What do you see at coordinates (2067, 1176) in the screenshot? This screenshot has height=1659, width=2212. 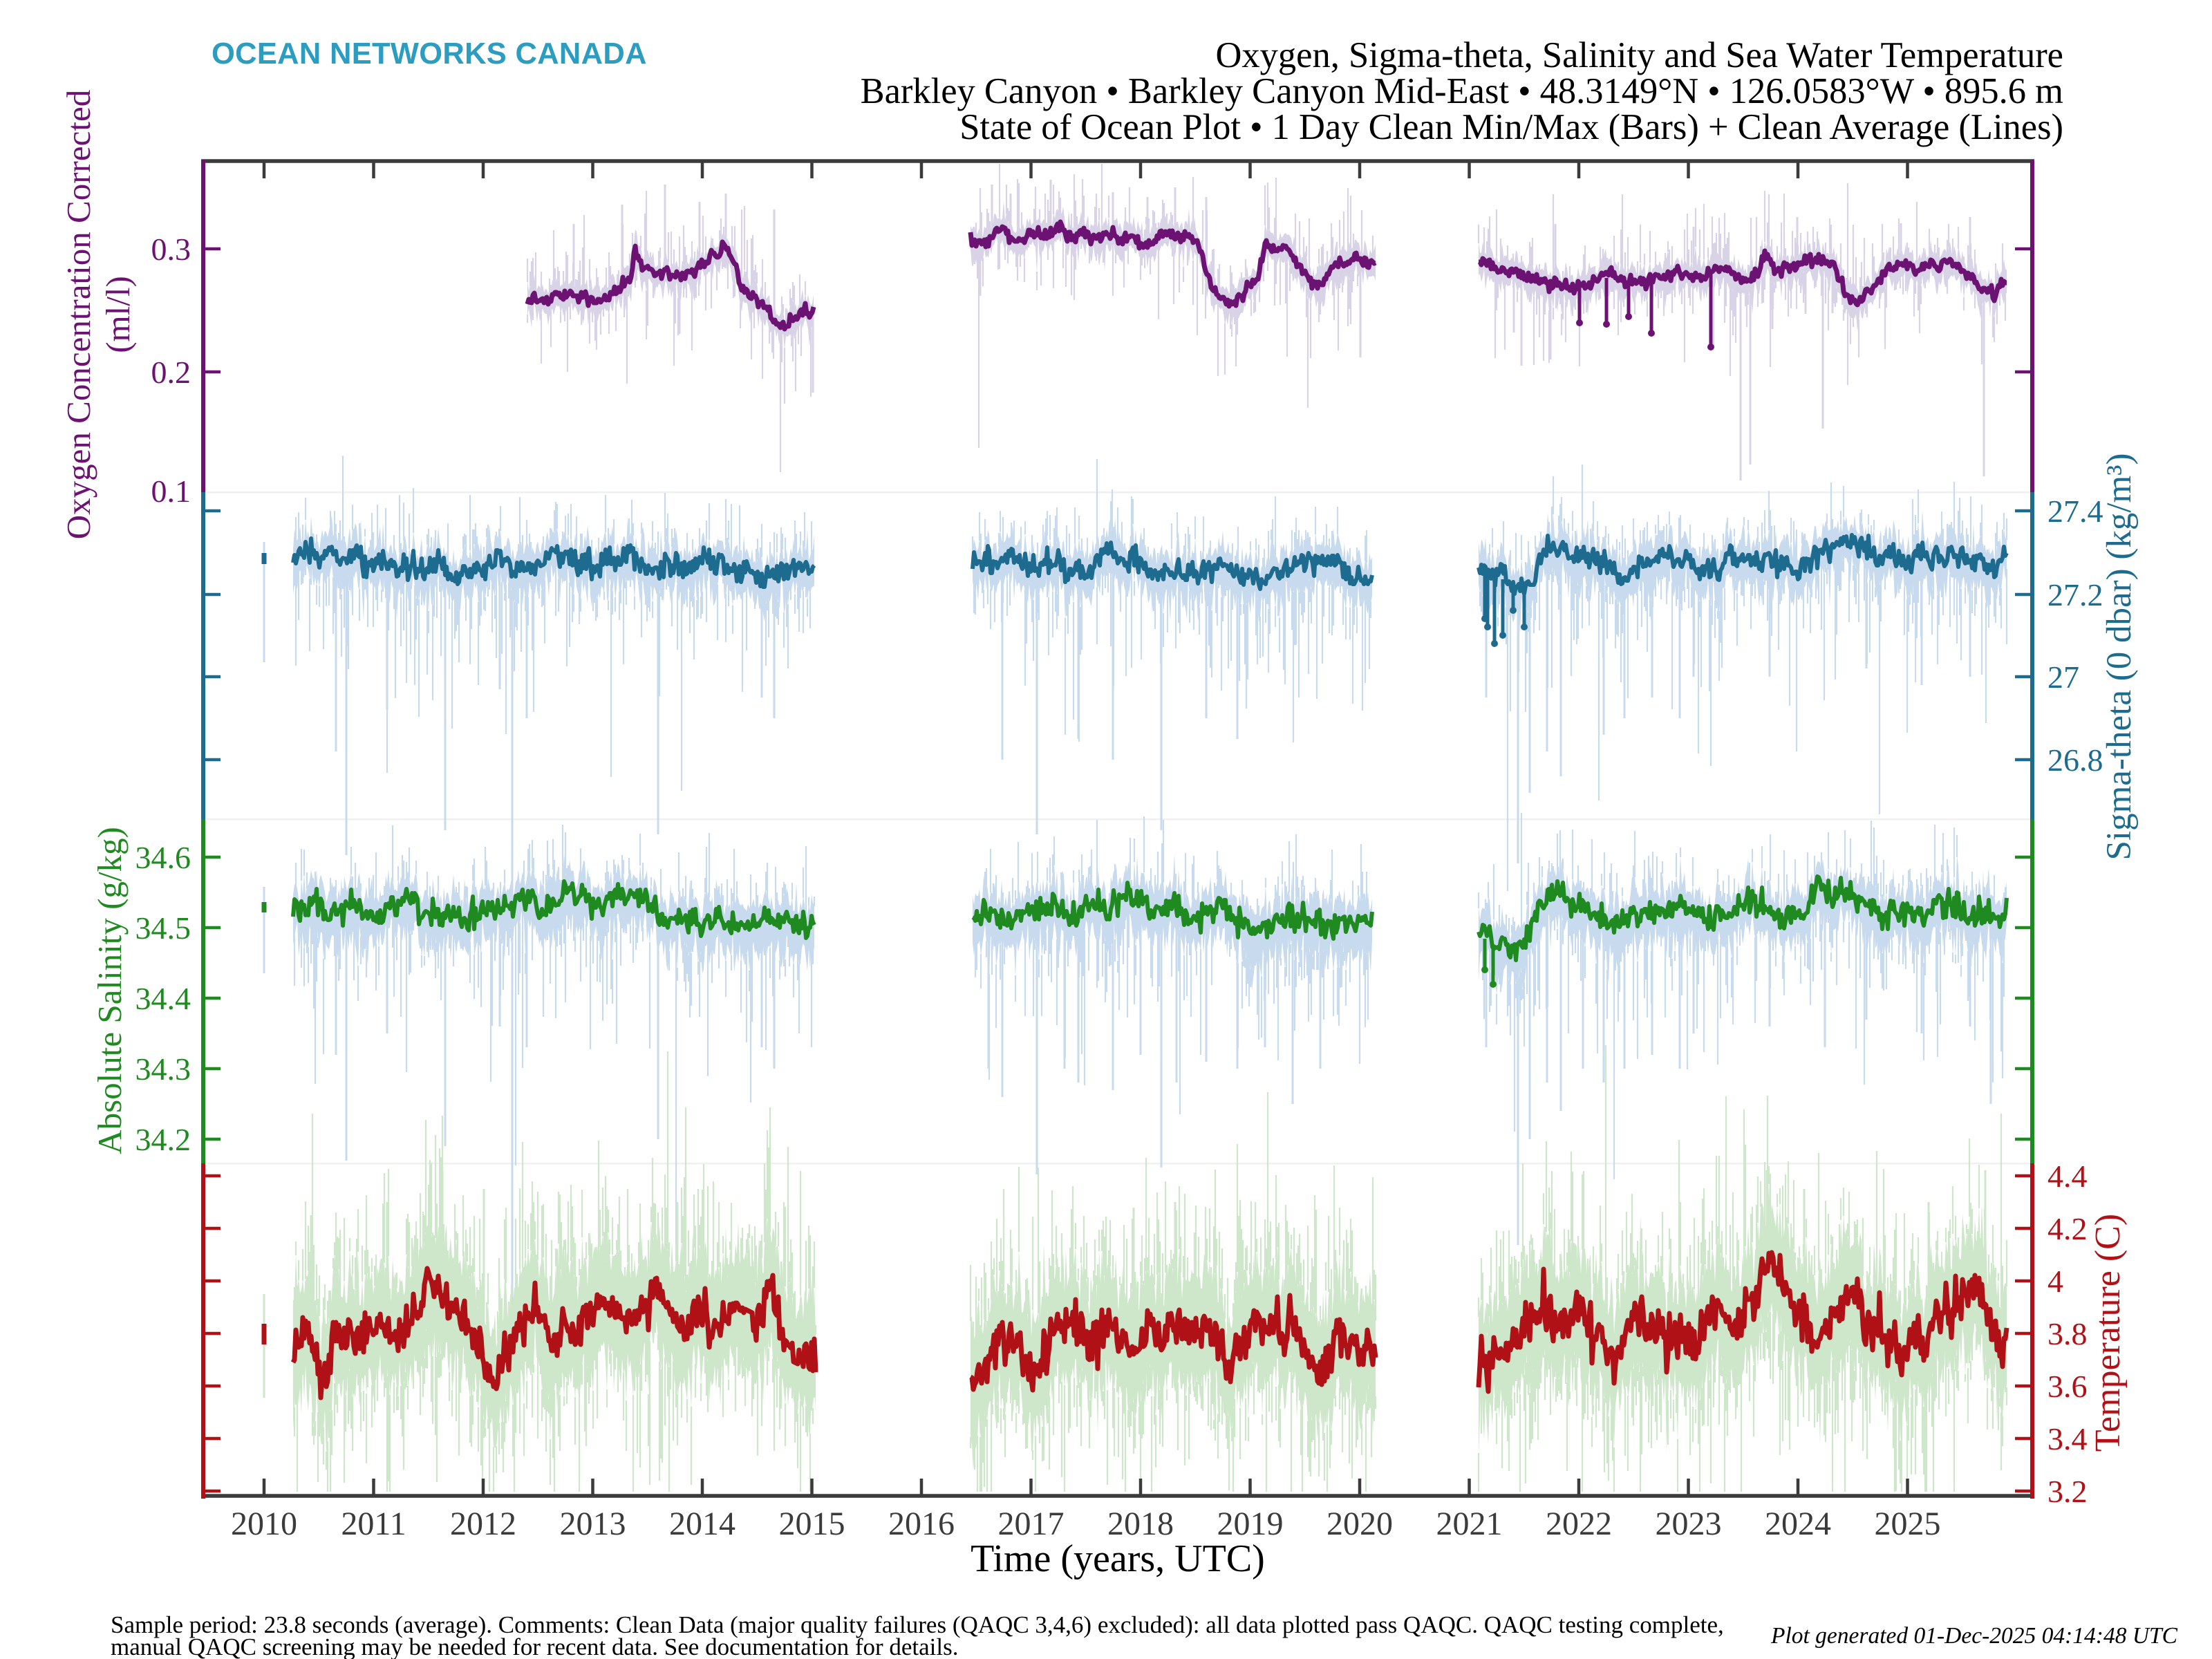 I see `svg-text: 4.4` at bounding box center [2067, 1176].